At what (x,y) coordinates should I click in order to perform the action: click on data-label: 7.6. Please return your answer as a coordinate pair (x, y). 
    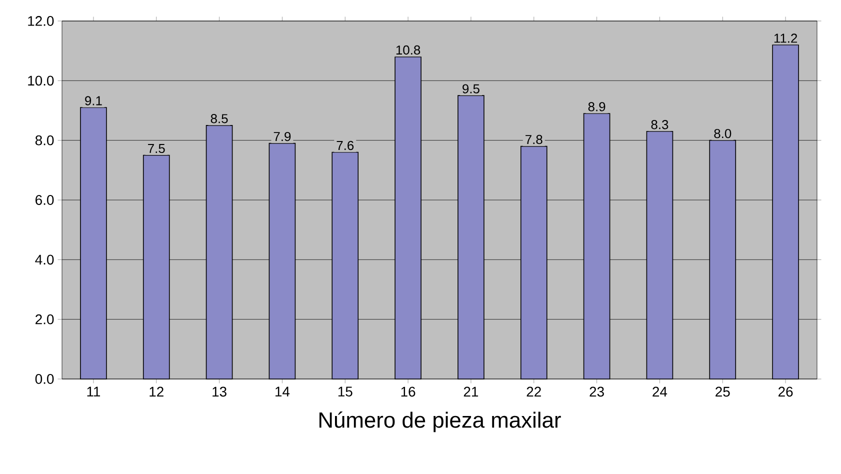
    Looking at the image, I should click on (345, 145).